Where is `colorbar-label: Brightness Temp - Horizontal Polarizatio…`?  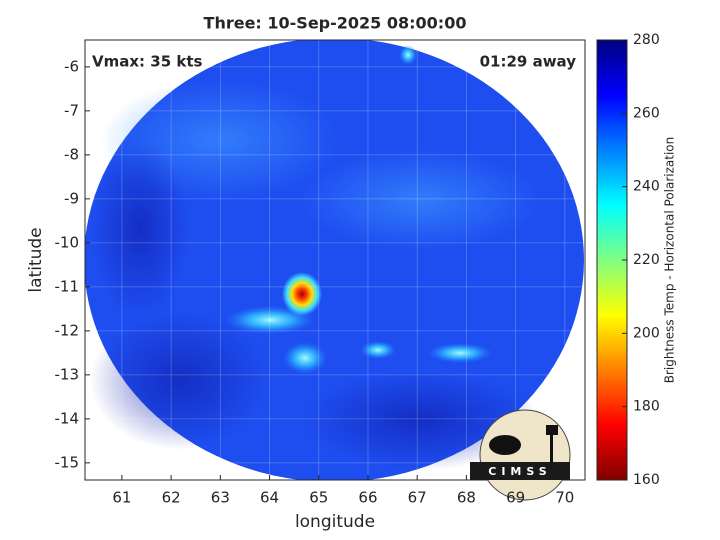
colorbar-label: Brightness Temp - Horizontal Polarizatio… is located at coordinates (670, 260).